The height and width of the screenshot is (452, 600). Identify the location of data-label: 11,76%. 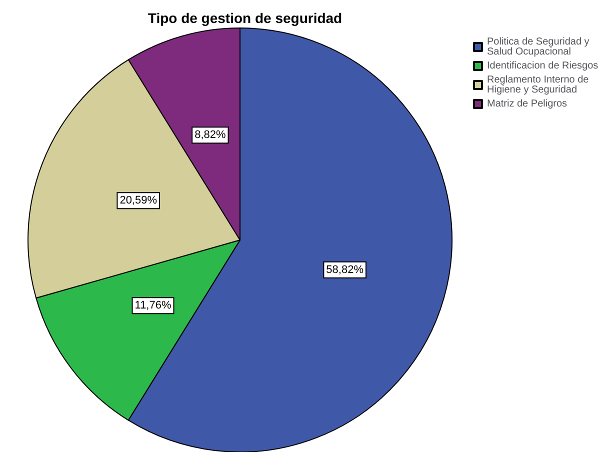
(153, 306).